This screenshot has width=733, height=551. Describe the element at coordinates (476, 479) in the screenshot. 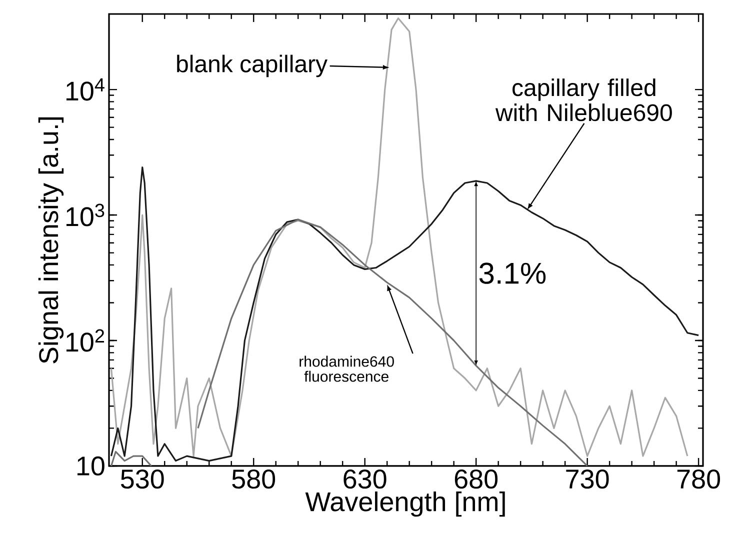

I see `x-tick-label: 680` at that location.